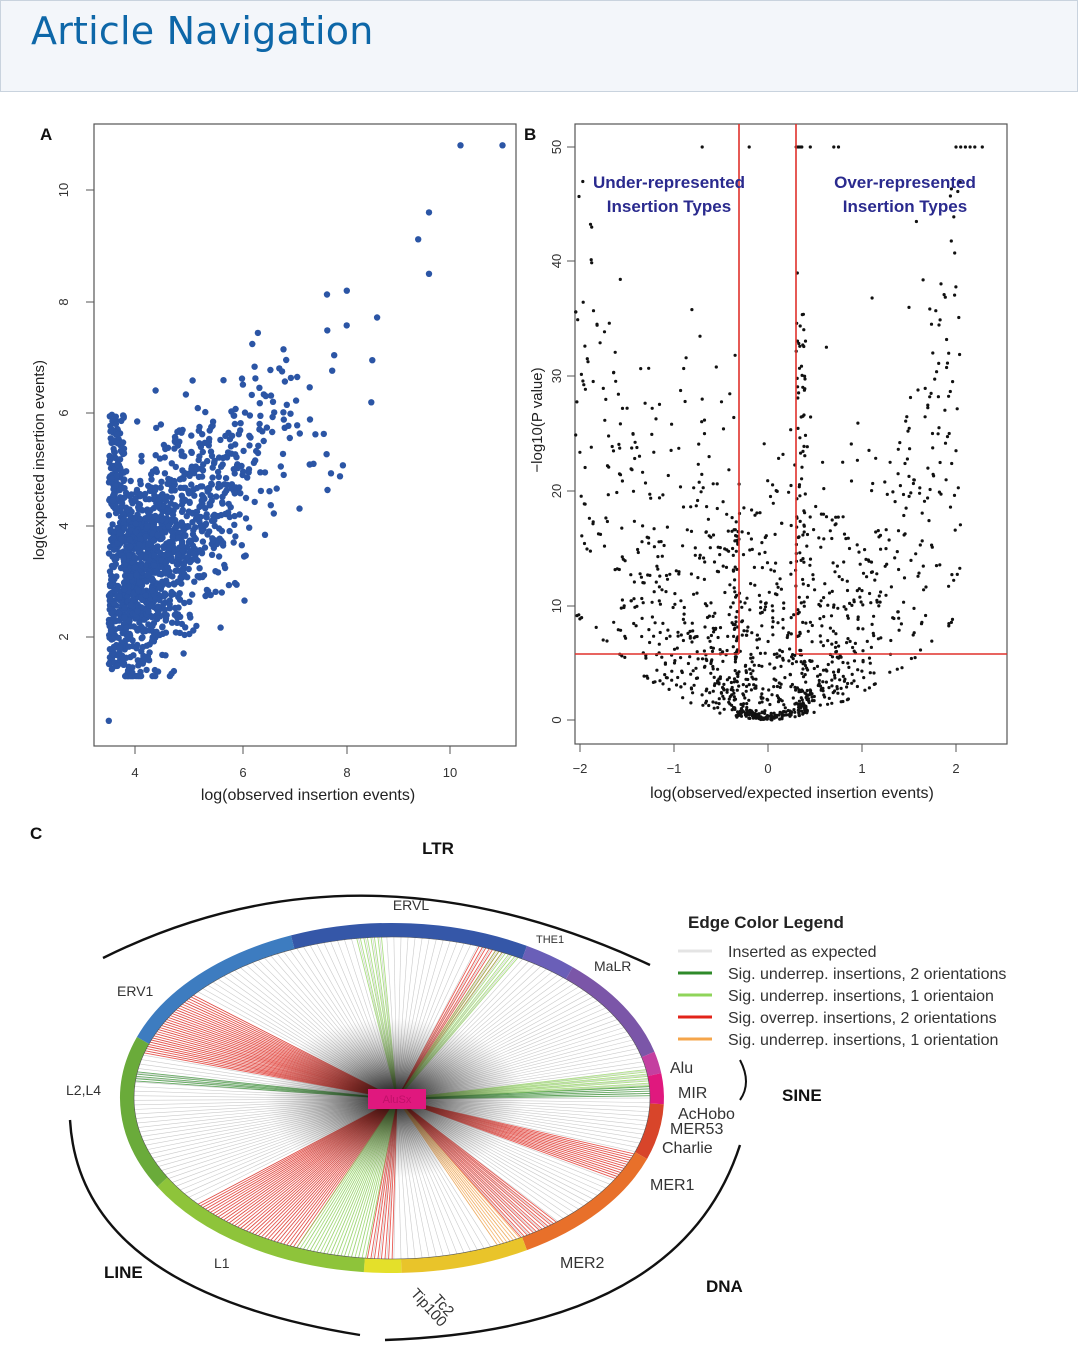 Image resolution: width=1080 pixels, height=1362 pixels. I want to click on panel-b-y-tick: 50, so click(556, 147).